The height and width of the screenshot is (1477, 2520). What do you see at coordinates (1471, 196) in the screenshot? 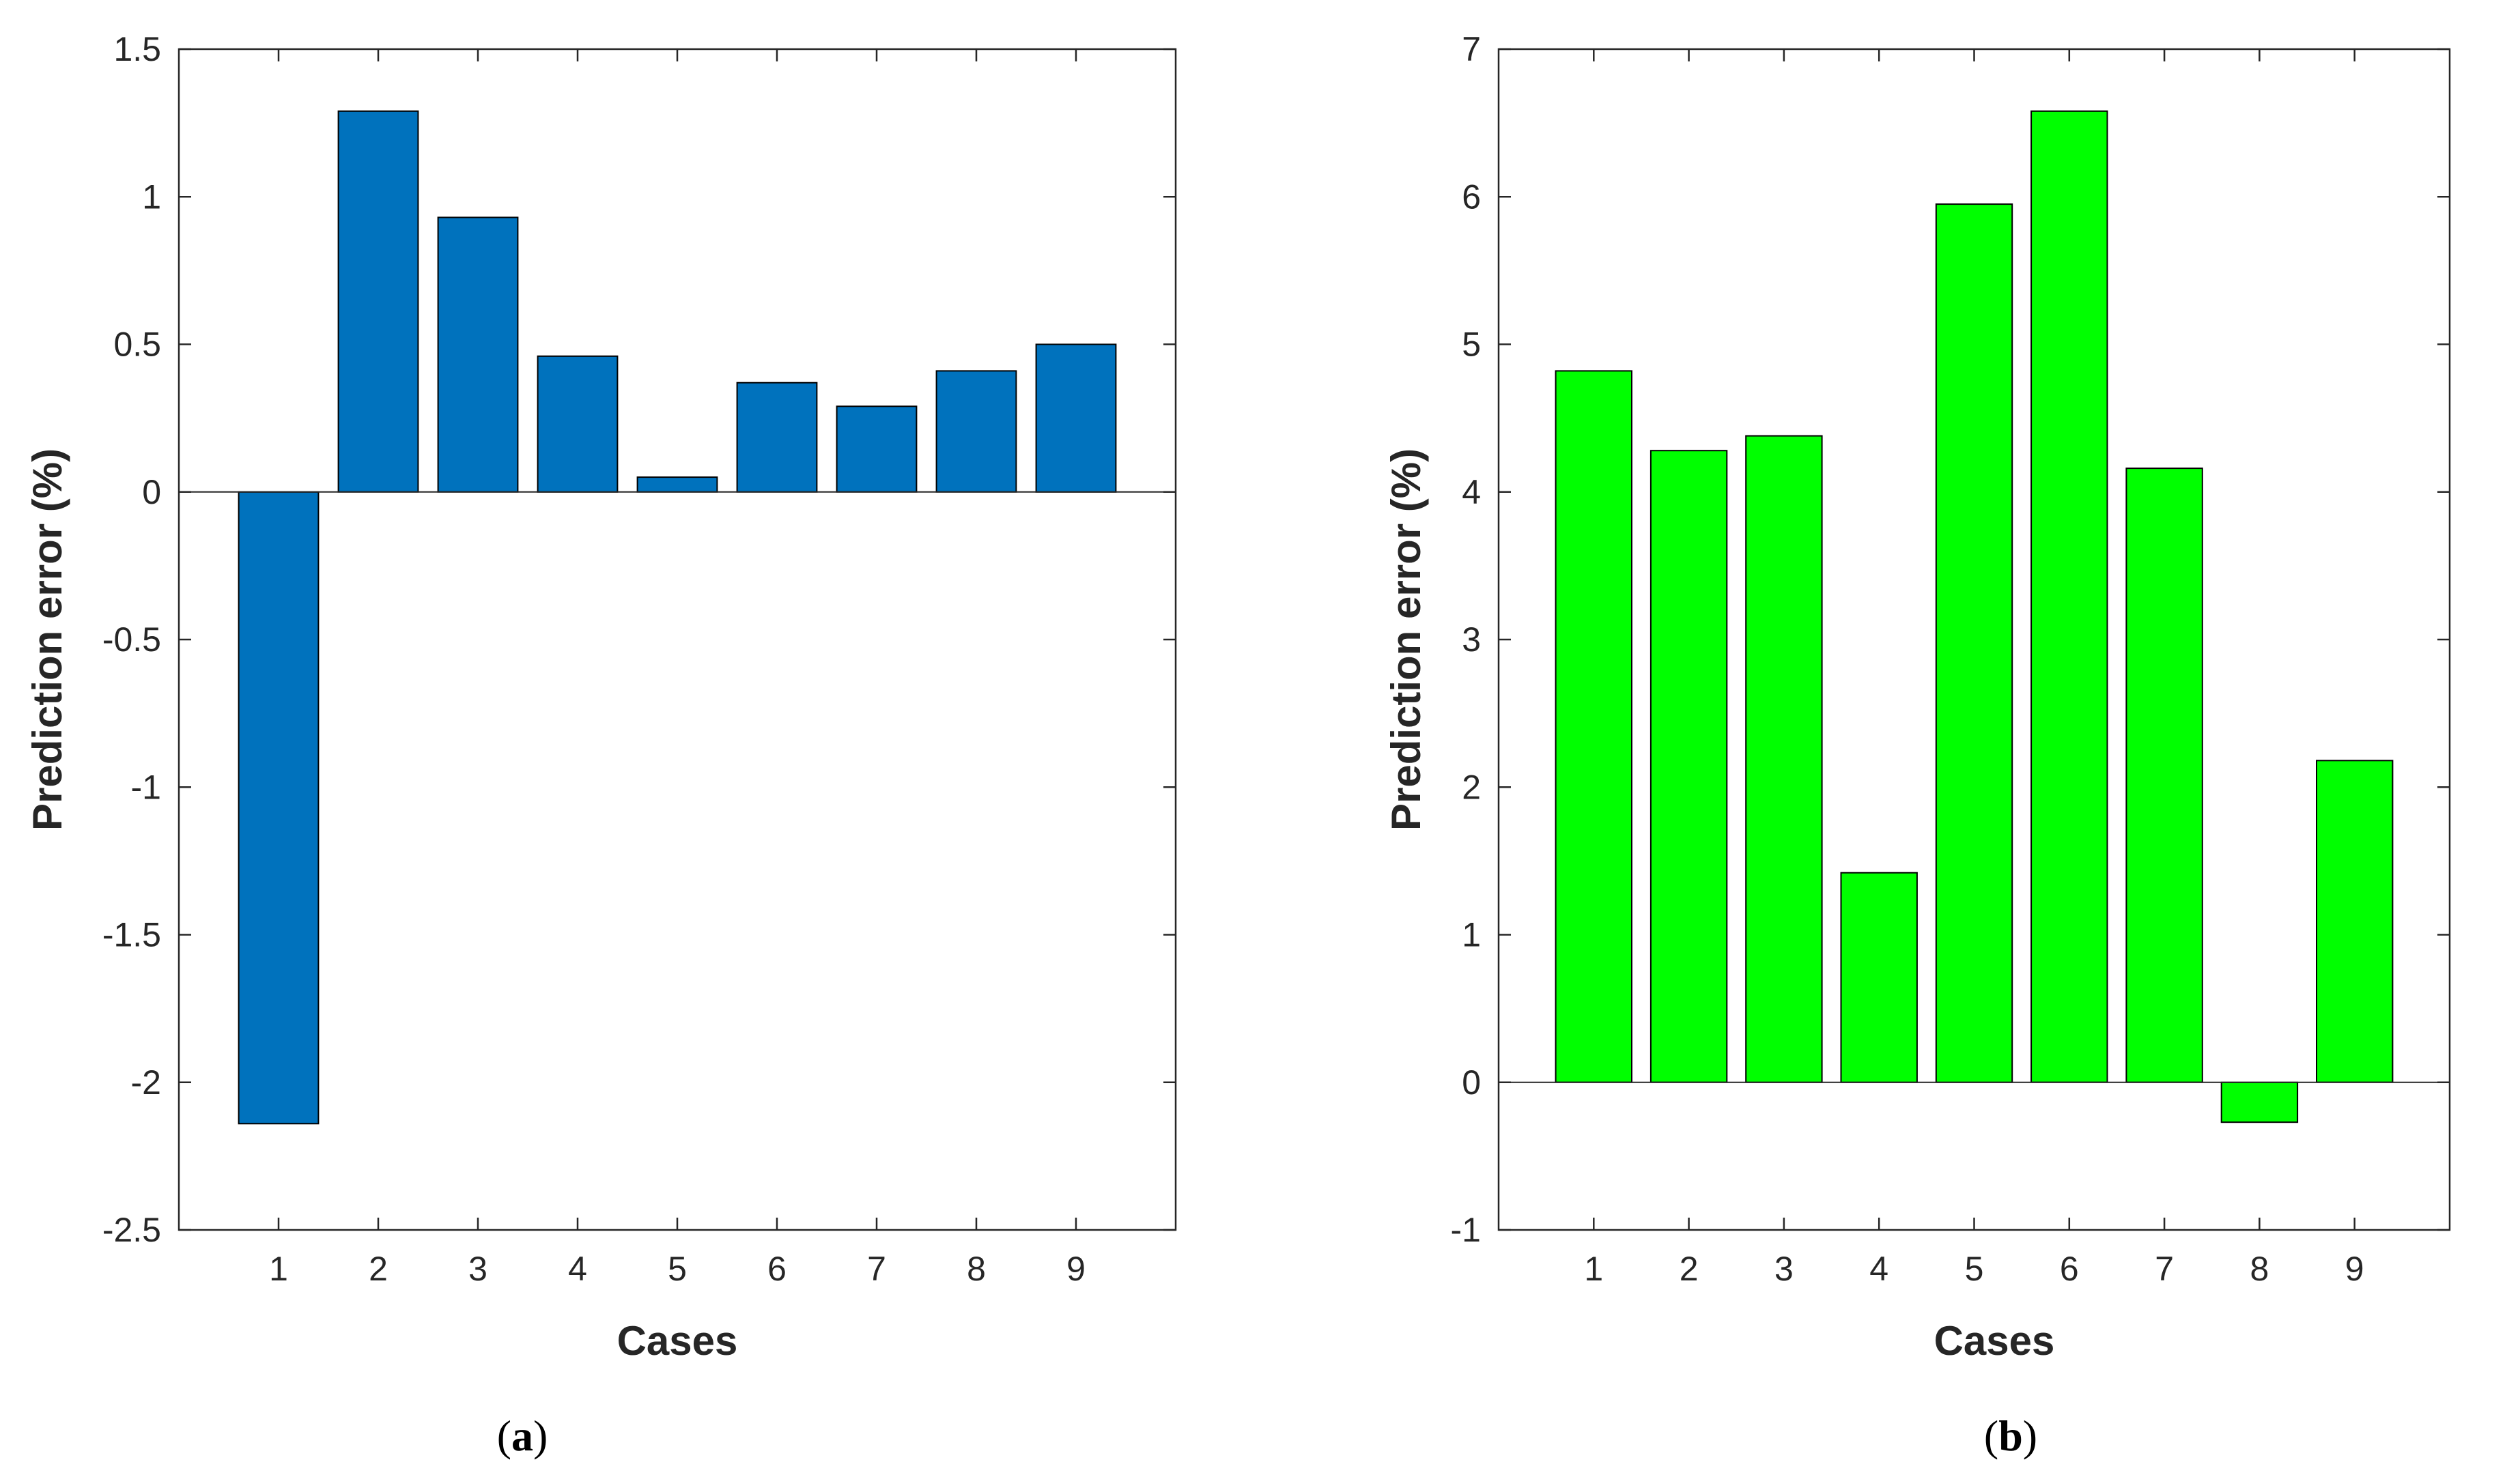
I see `y-tick-label-b: 6` at bounding box center [1471, 196].